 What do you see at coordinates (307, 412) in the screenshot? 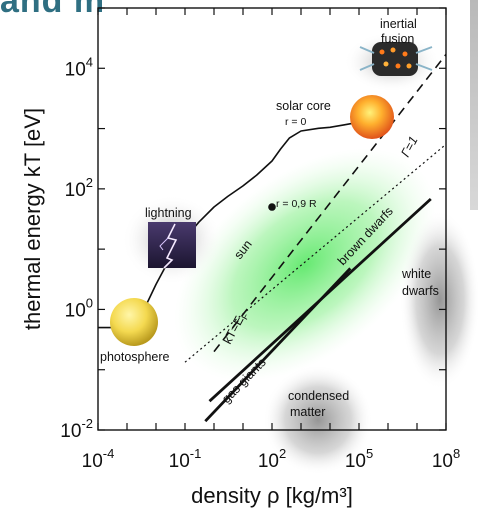
I see `label-matter: matter` at bounding box center [307, 412].